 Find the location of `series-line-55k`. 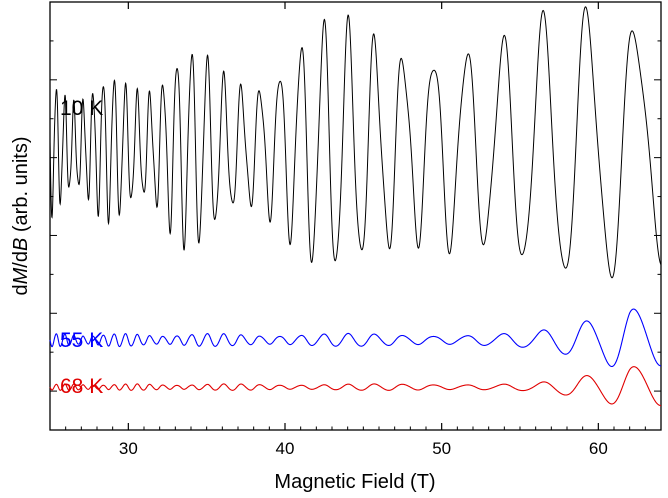

series-line-55k is located at coordinates (355, 338).